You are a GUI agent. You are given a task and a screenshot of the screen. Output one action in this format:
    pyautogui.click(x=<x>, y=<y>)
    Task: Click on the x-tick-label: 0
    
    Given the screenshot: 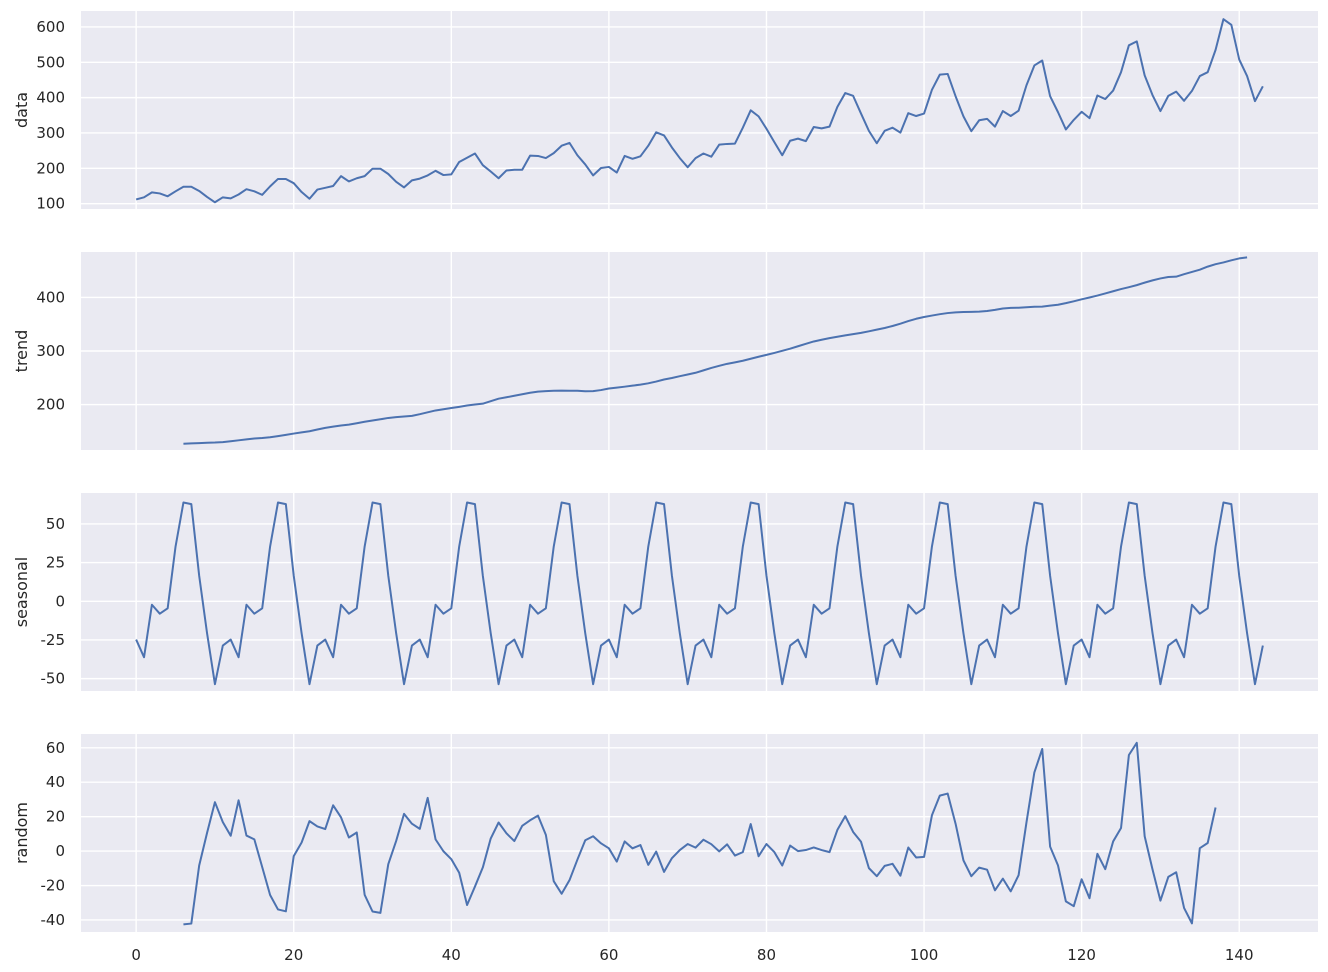 What is the action you would take?
    pyautogui.click(x=136, y=955)
    